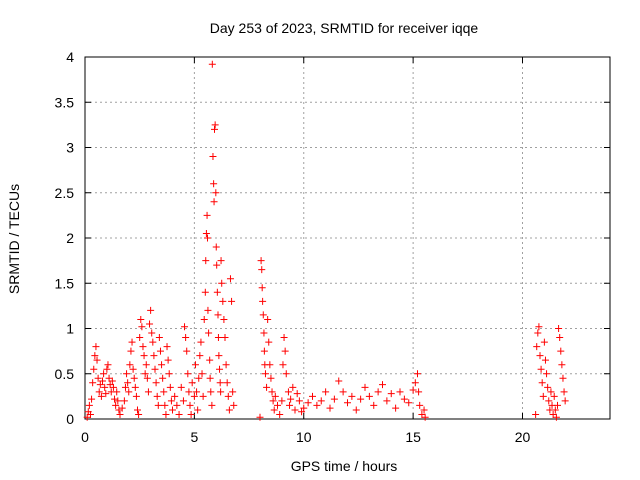  I want to click on x-tick-label: 5, so click(194, 437).